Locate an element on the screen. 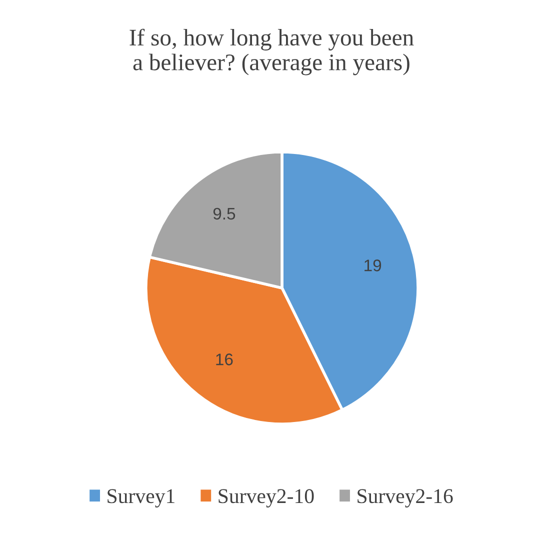 The image size is (543, 535). legend-label: Survey2-16 is located at coordinates (405, 498).